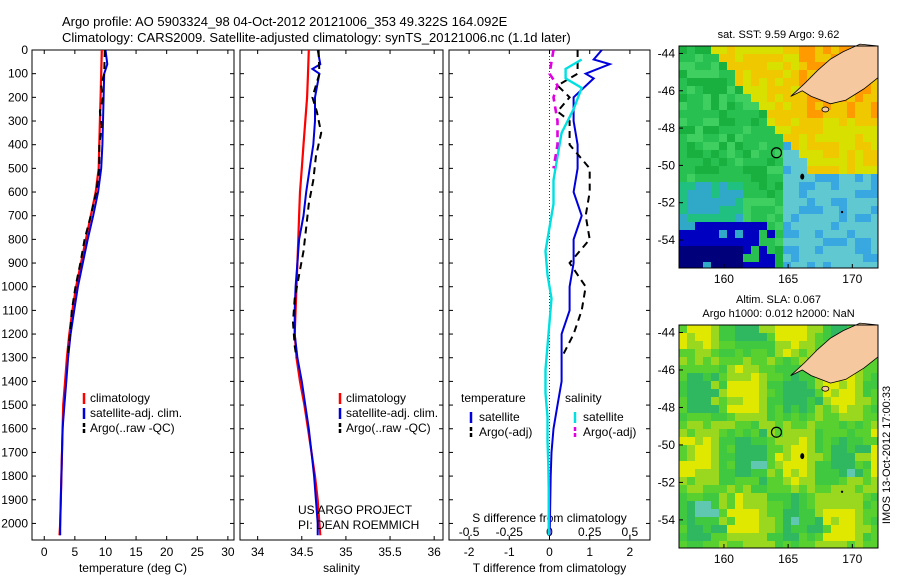 The height and width of the screenshot is (580, 900). I want to click on series-line-sat, so click(307, 292).